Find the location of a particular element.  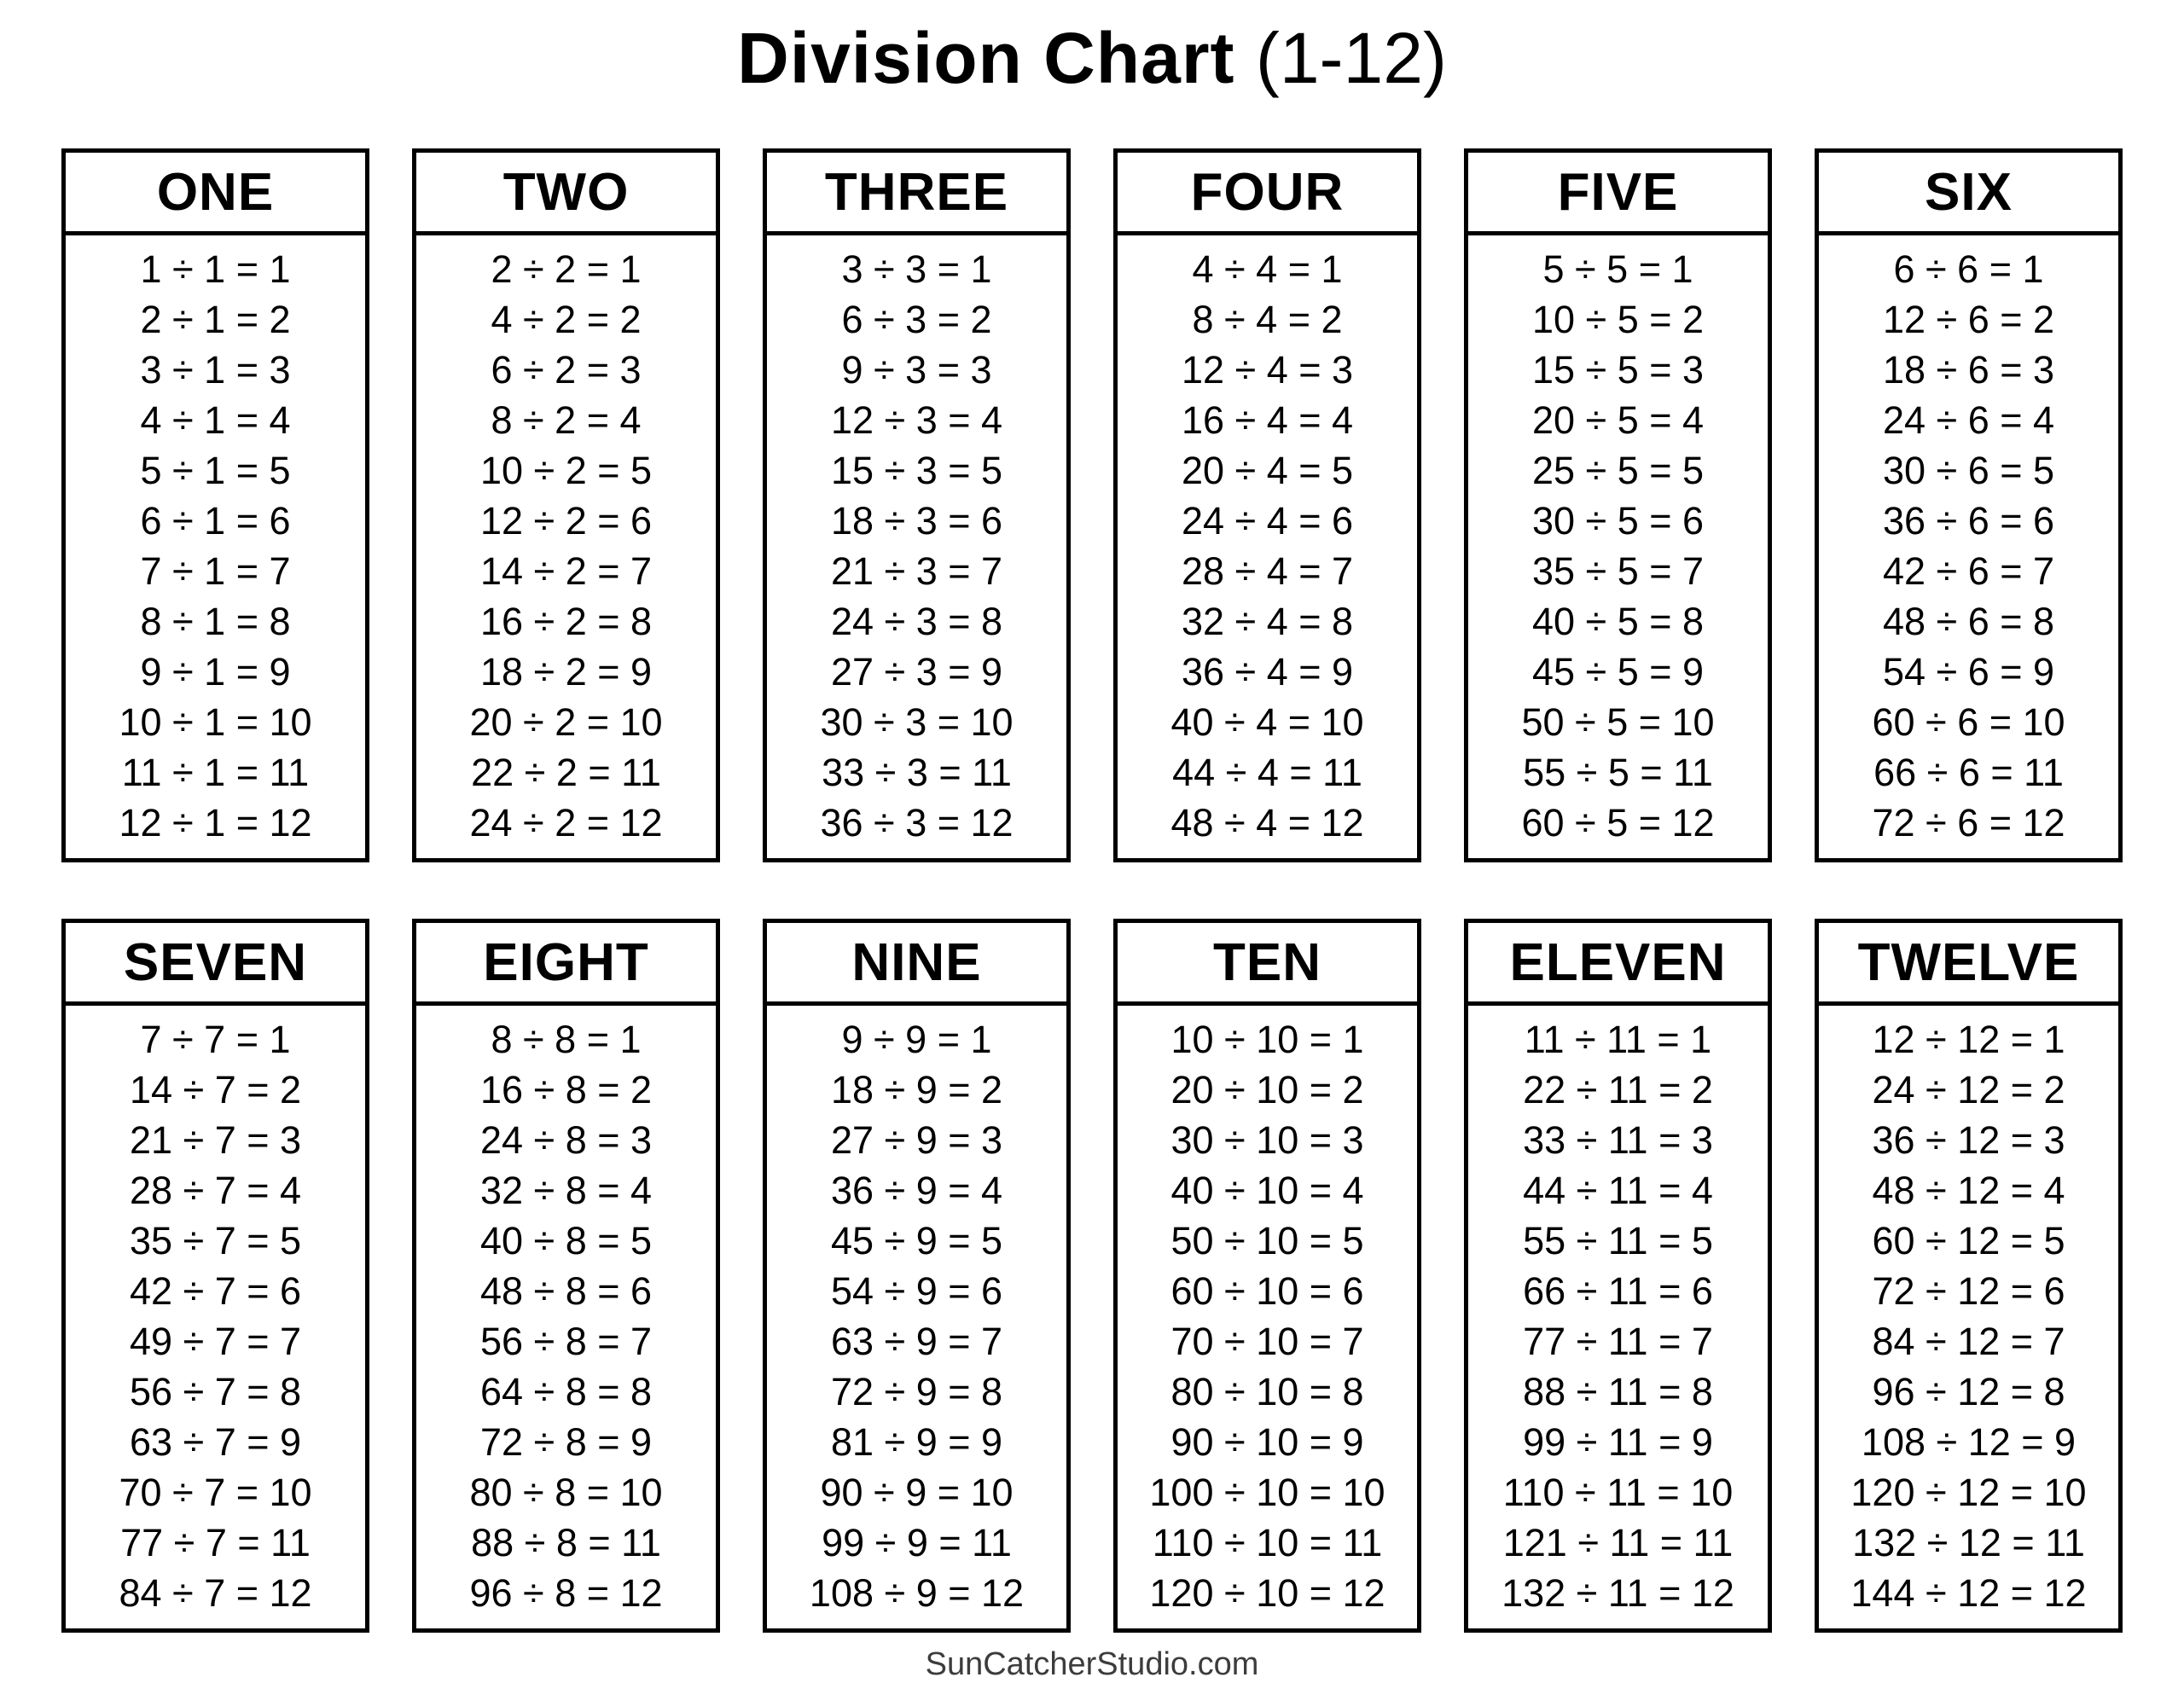

equation-row: 72 ÷ 8 = 9 is located at coordinates (566, 1442).